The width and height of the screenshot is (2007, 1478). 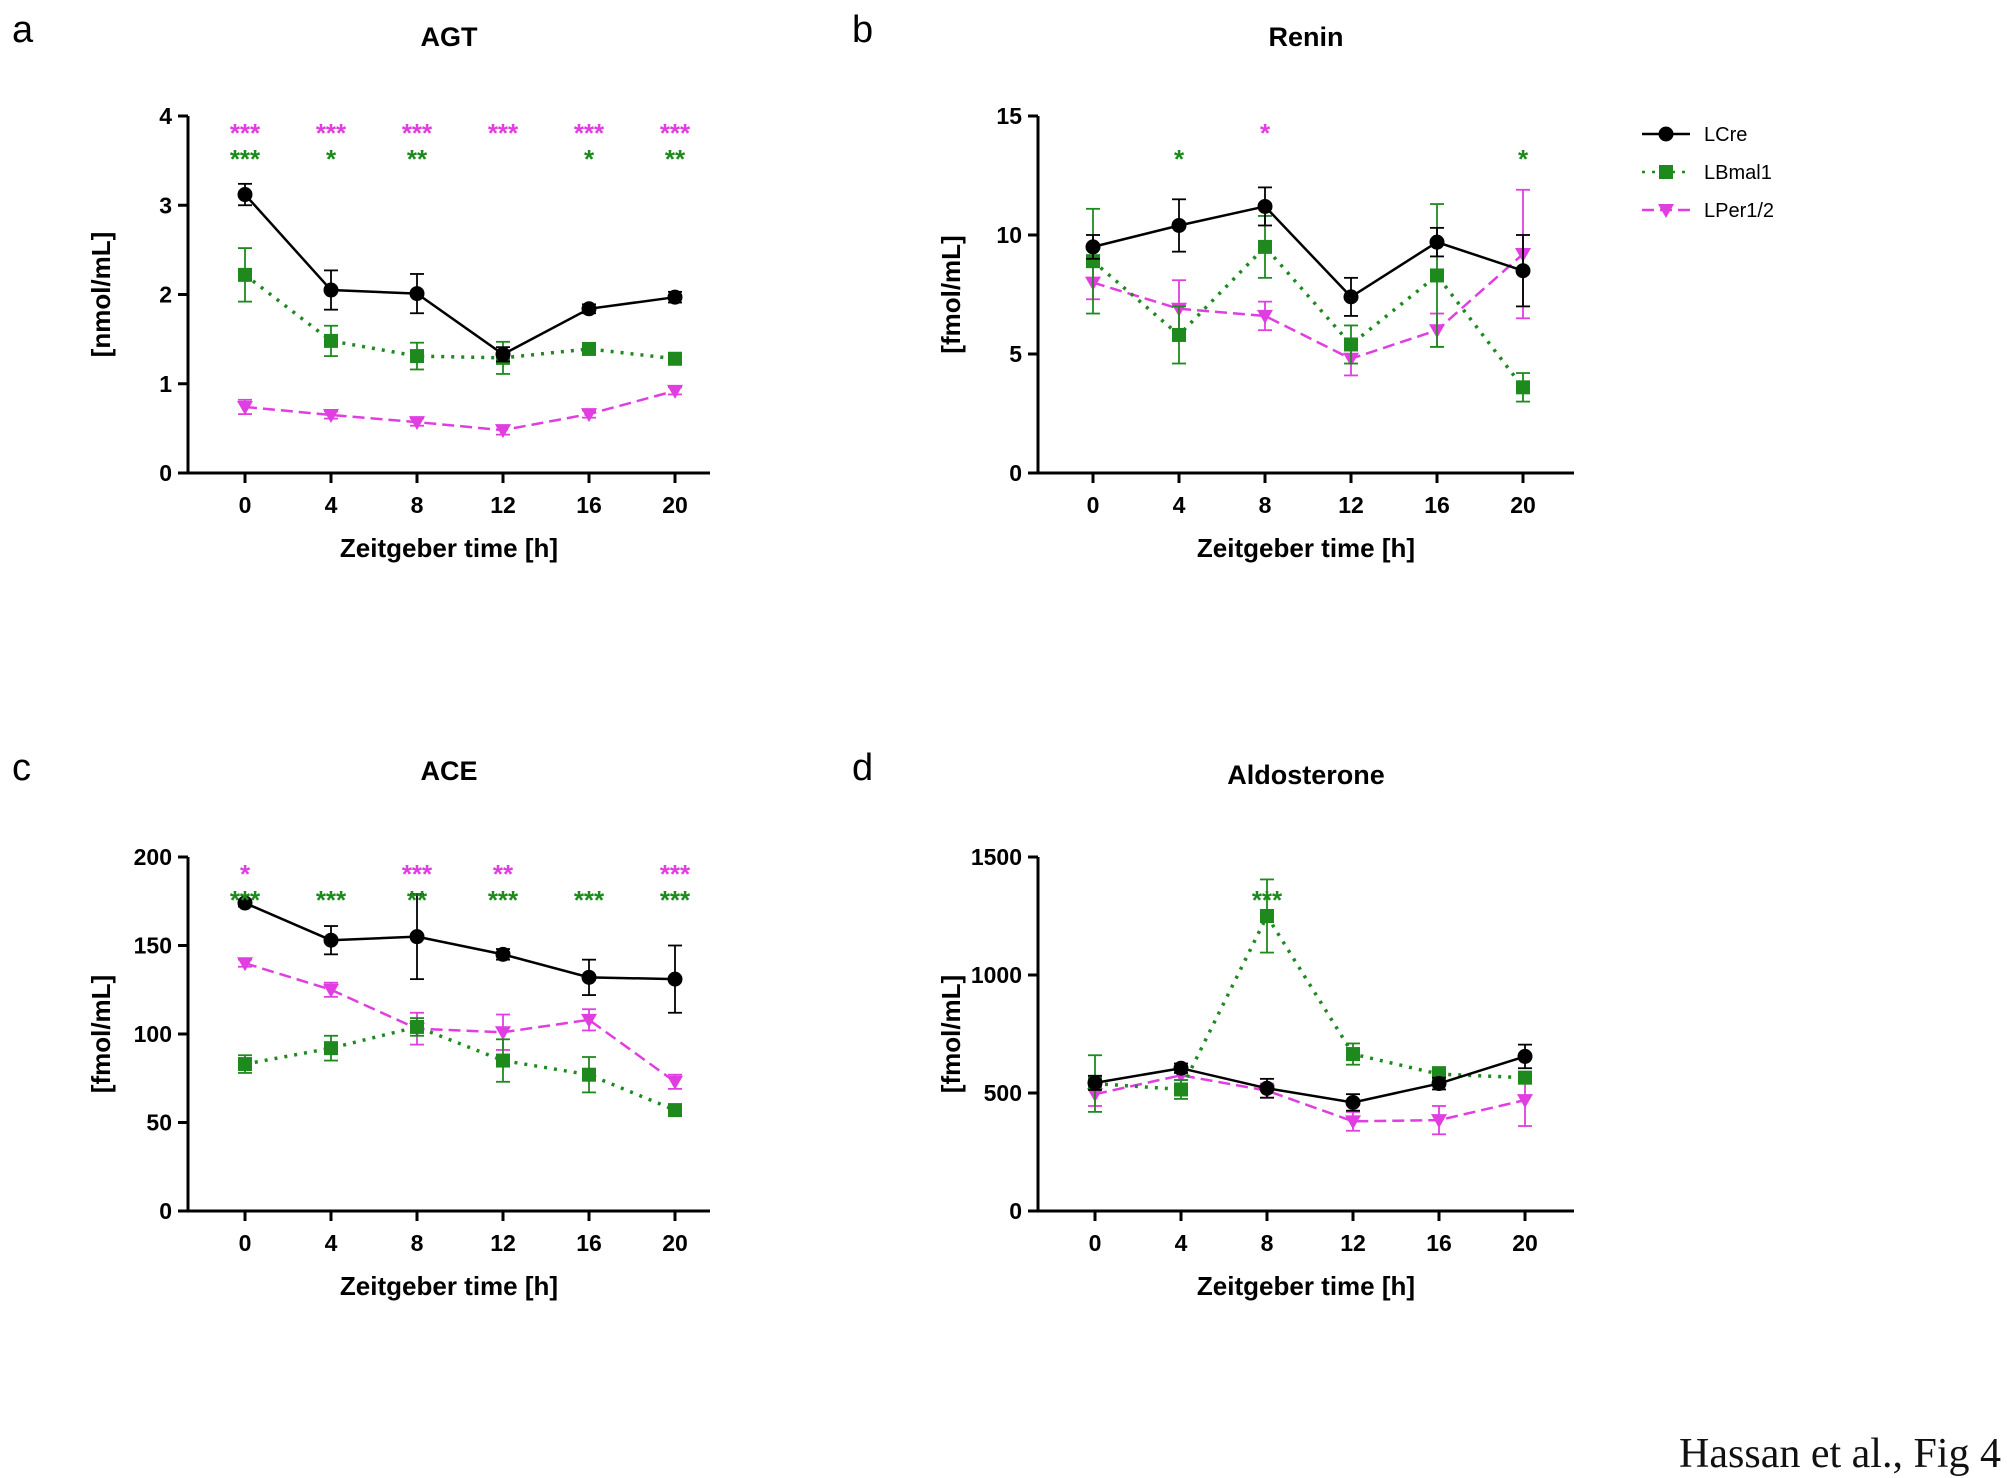 I want to click on legend-entry: LPer1/2, so click(x=1708, y=211).